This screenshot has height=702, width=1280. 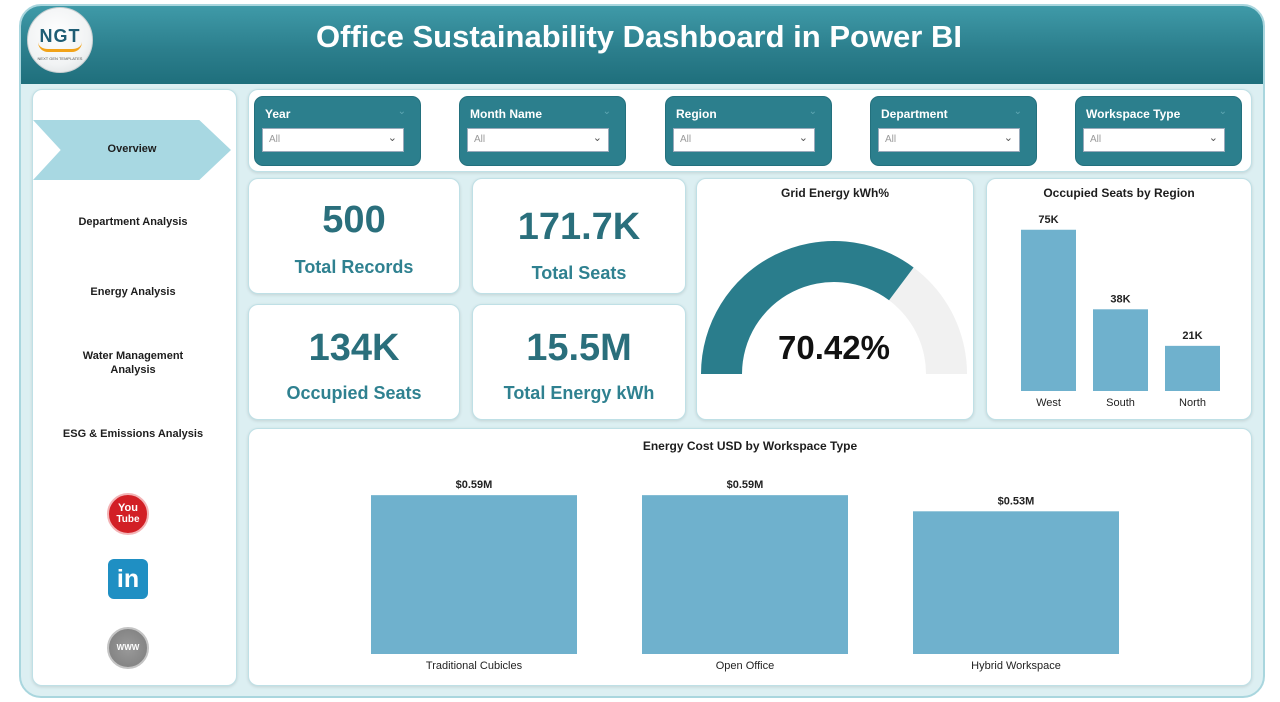 I want to click on category-label: West, so click(x=1048, y=403).